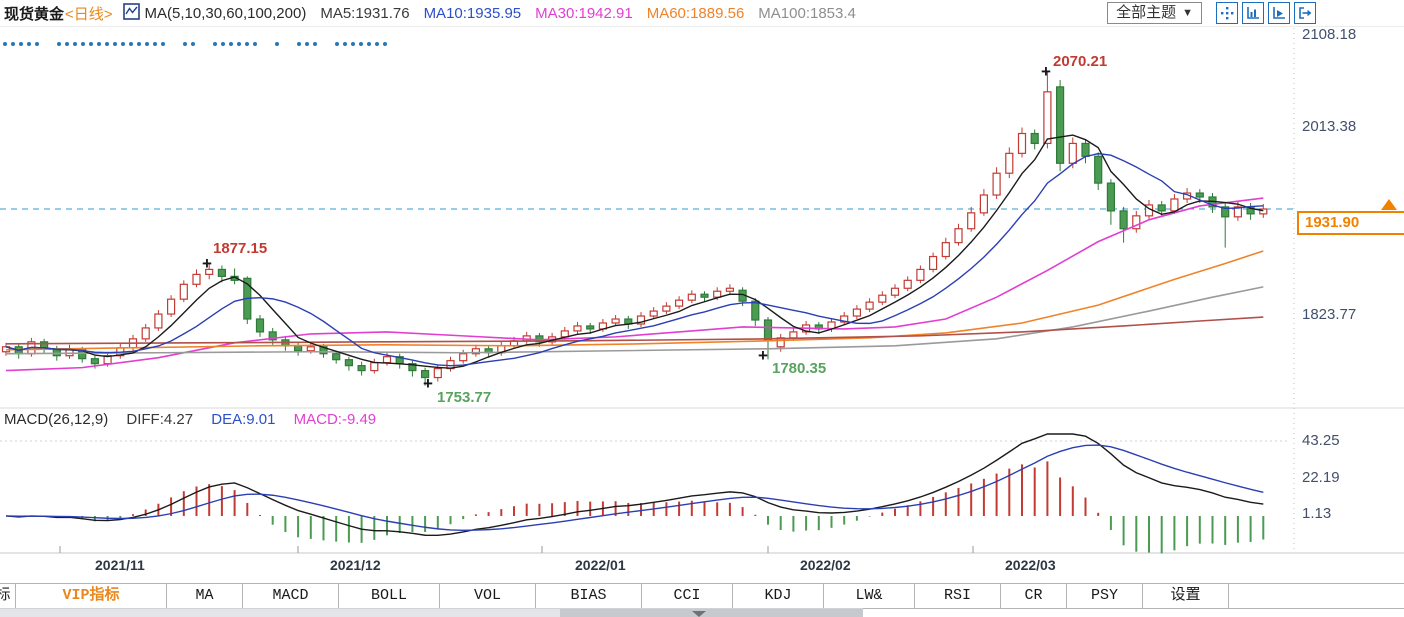 The height and width of the screenshot is (617, 1404). I want to click on price-annotation-low: 1780.35, so click(799, 368).